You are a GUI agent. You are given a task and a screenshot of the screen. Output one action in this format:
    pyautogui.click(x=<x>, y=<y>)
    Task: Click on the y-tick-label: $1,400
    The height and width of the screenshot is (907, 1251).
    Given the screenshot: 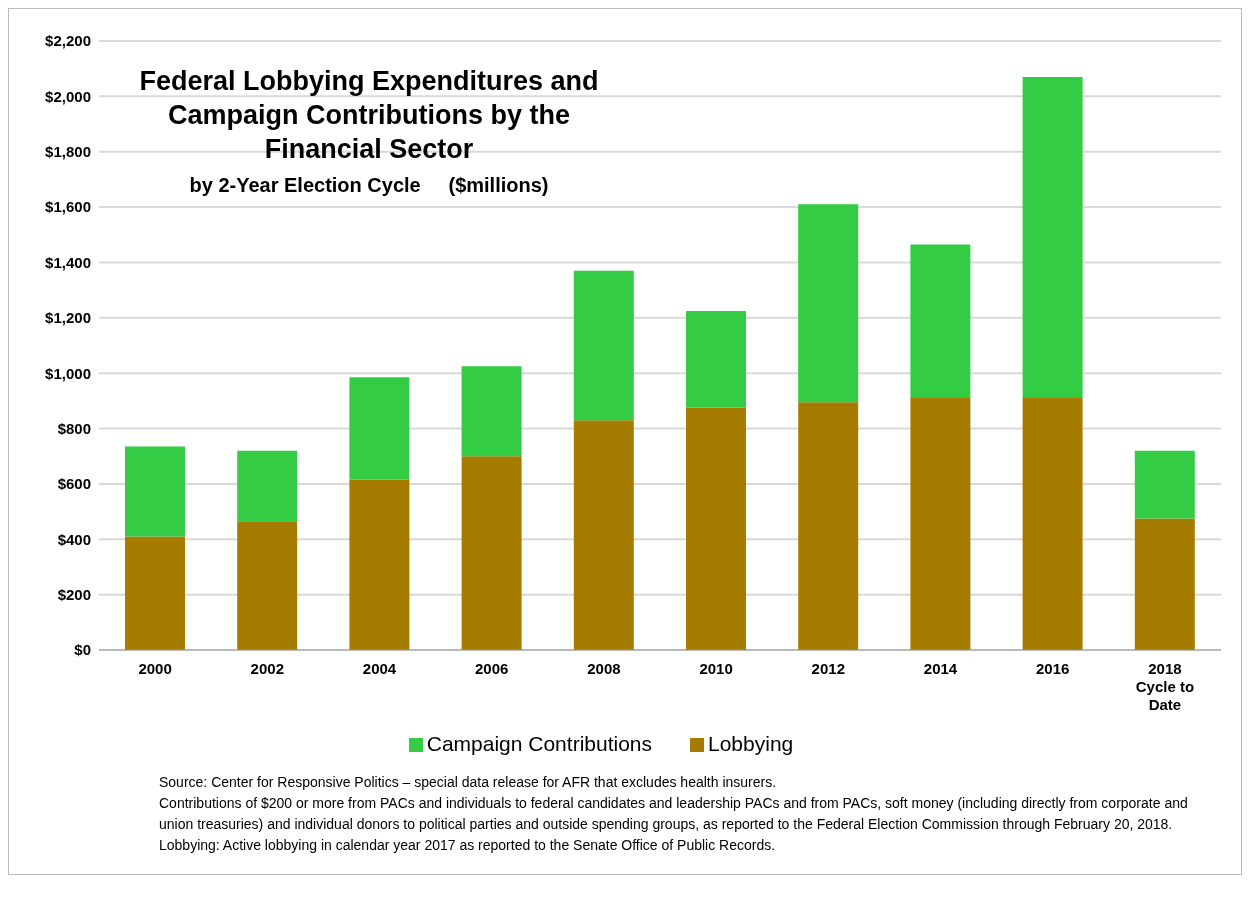 What is the action you would take?
    pyautogui.click(x=68, y=262)
    